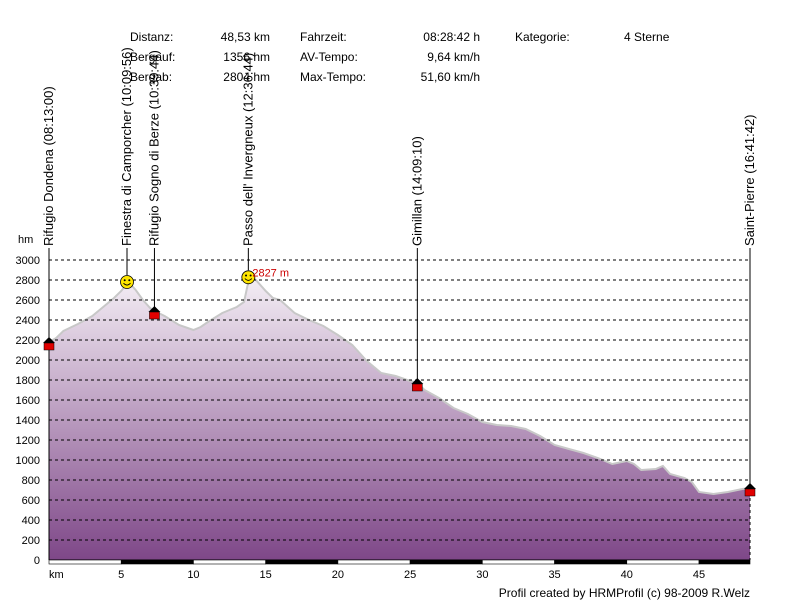  What do you see at coordinates (126, 146) in the screenshot?
I see `waypoint-label: Finestra di Camporcher (10:09:56)` at bounding box center [126, 146].